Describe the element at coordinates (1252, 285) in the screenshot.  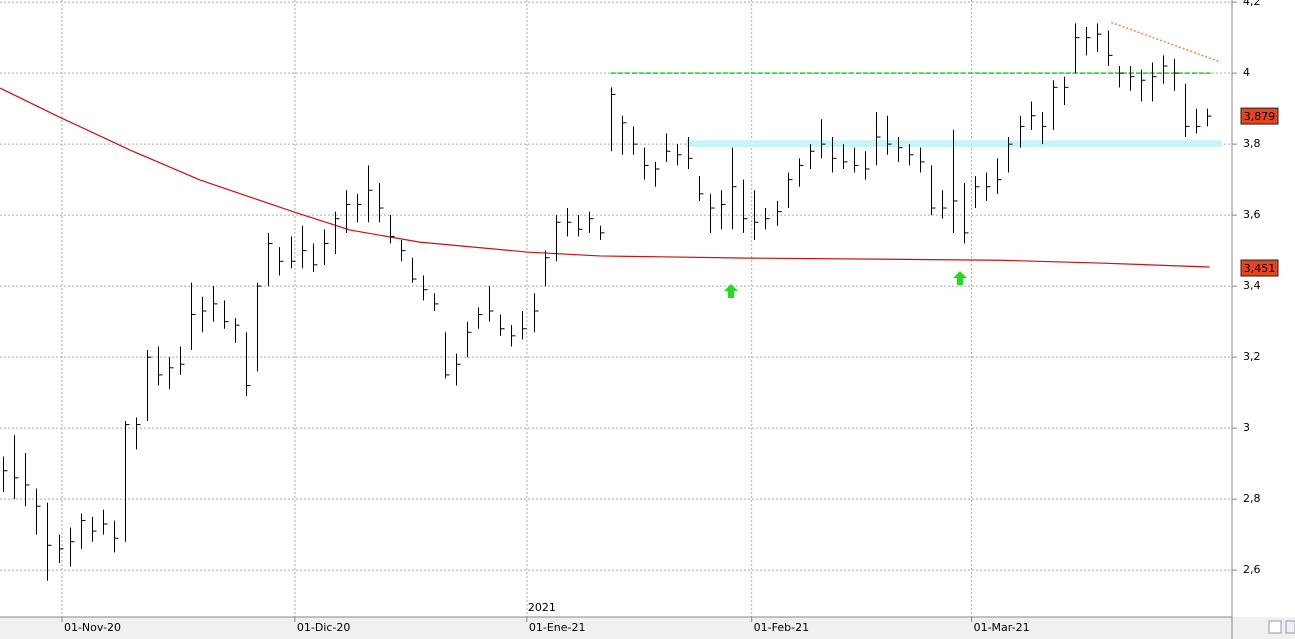
I see `y-tick-label: 3,4` at that location.